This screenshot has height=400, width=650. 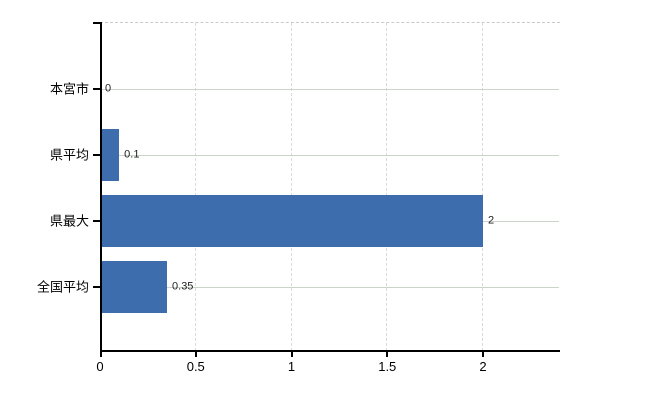 What do you see at coordinates (330, 351) in the screenshot?
I see `x-axis` at bounding box center [330, 351].